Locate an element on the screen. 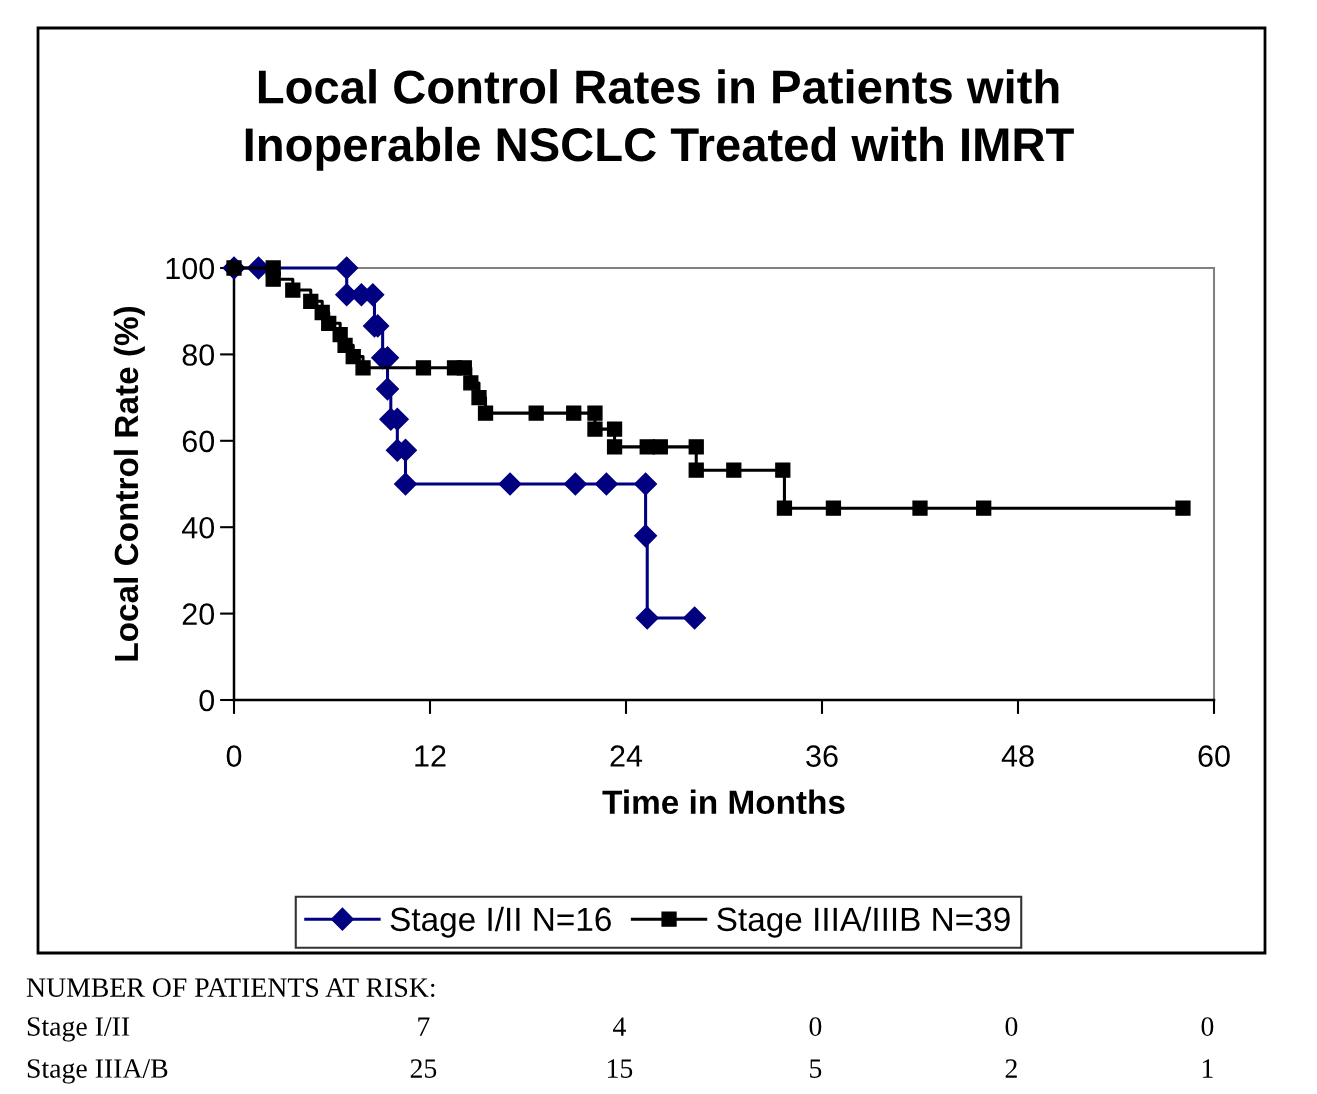 The height and width of the screenshot is (1094, 1317). text: 5 is located at coordinates (816, 1068).